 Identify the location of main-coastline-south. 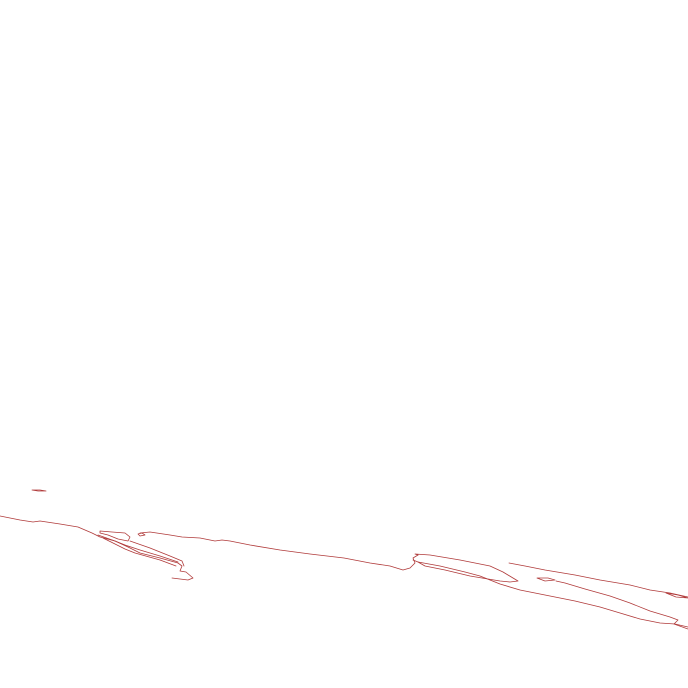
(552, 594).